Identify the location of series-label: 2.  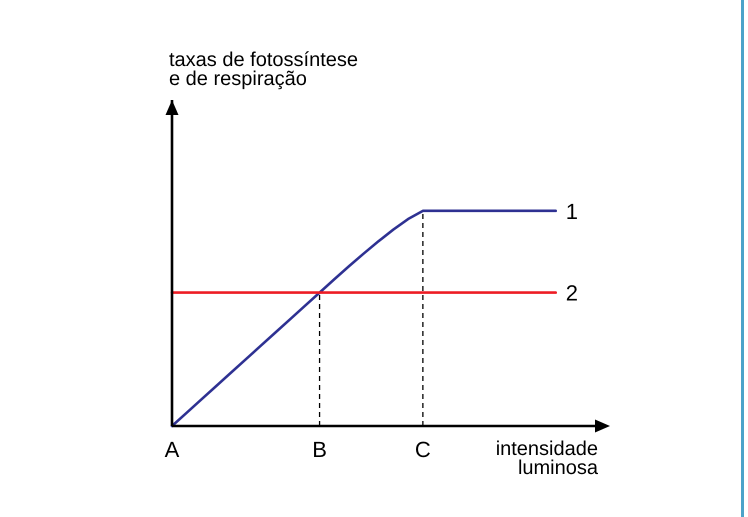
(572, 293).